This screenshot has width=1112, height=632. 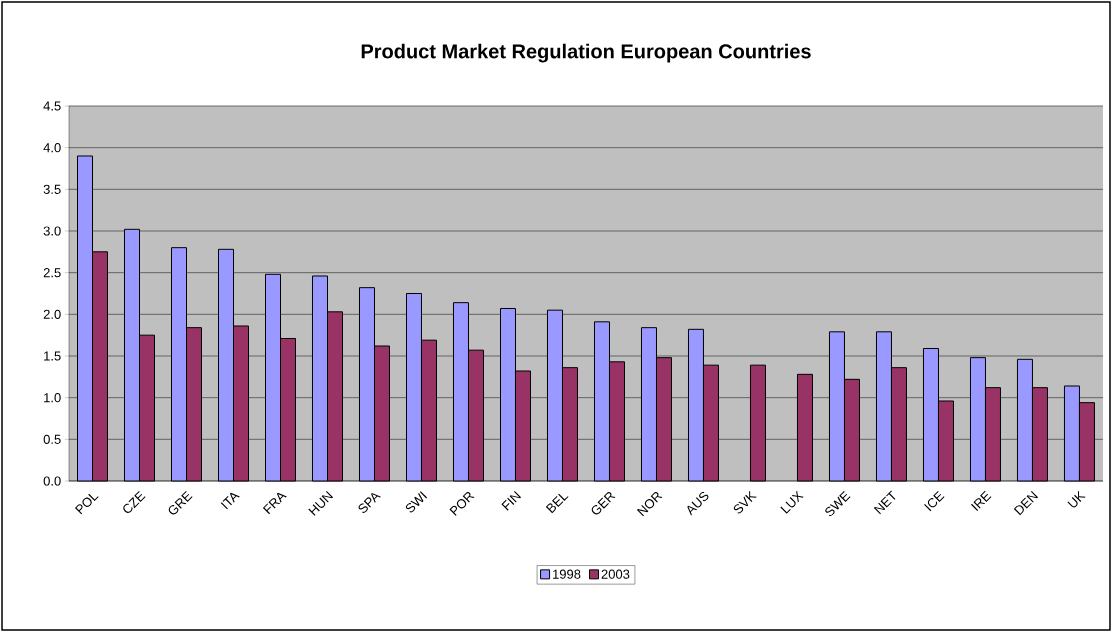 What do you see at coordinates (134, 501) in the screenshot?
I see `x-tick-label: CZE` at bounding box center [134, 501].